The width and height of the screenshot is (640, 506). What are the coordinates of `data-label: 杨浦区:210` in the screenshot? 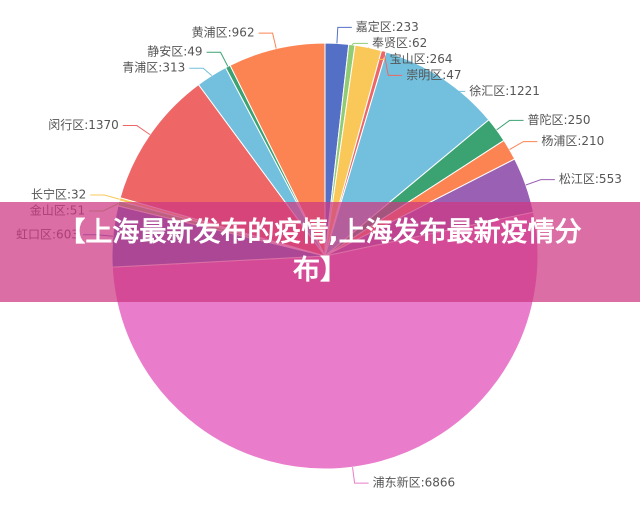 It's located at (572, 140).